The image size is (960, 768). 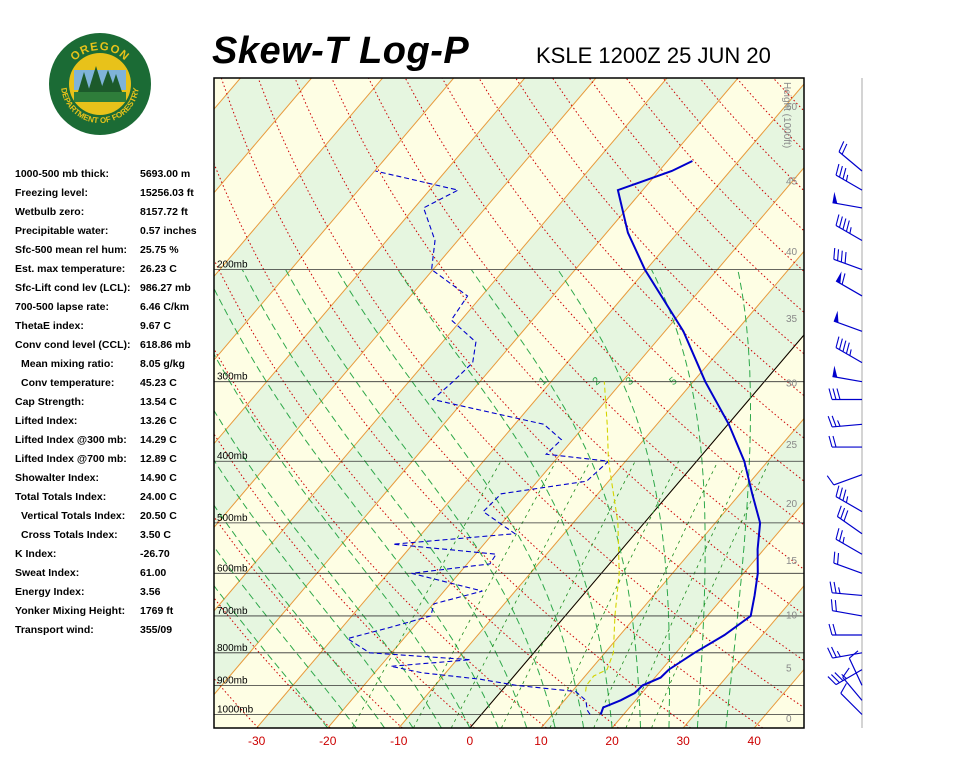 I want to click on tree-icon, so click(x=96, y=79).